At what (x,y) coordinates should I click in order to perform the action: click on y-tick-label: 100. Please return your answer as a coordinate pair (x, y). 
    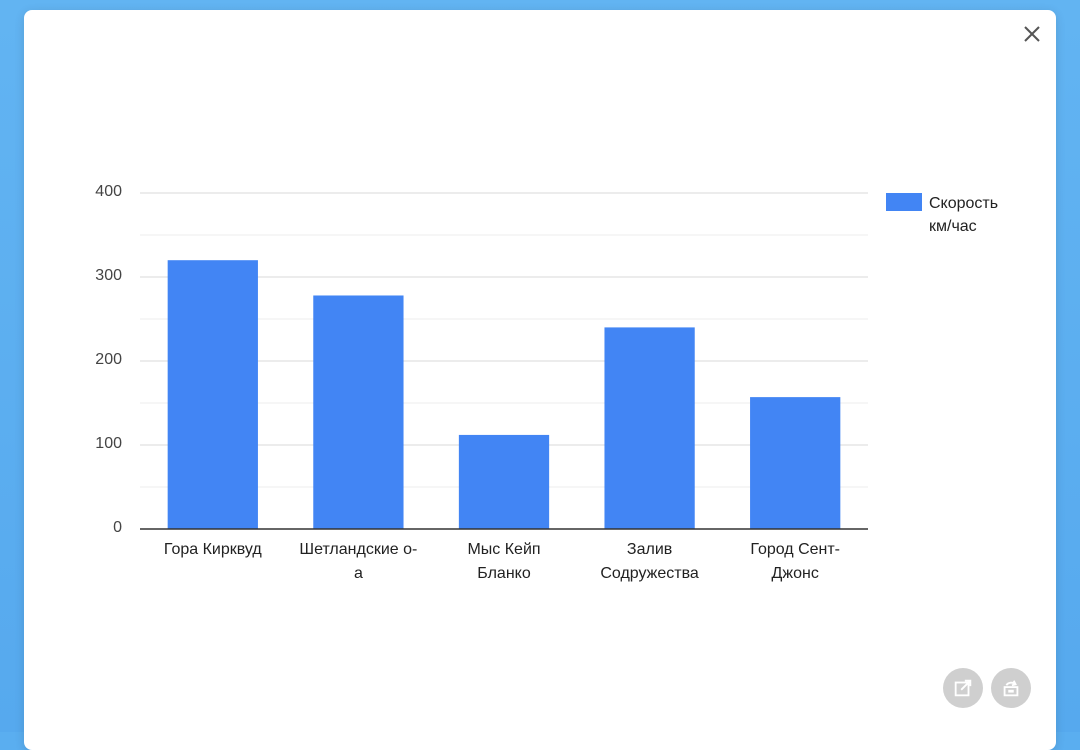
    Looking at the image, I should click on (108, 443).